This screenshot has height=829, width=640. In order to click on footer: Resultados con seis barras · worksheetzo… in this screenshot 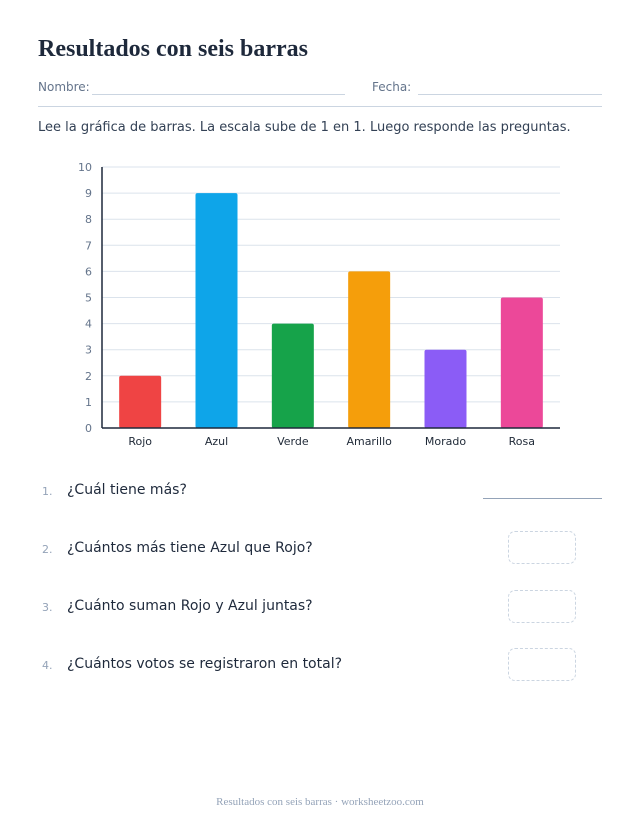, I will do `click(320, 802)`.